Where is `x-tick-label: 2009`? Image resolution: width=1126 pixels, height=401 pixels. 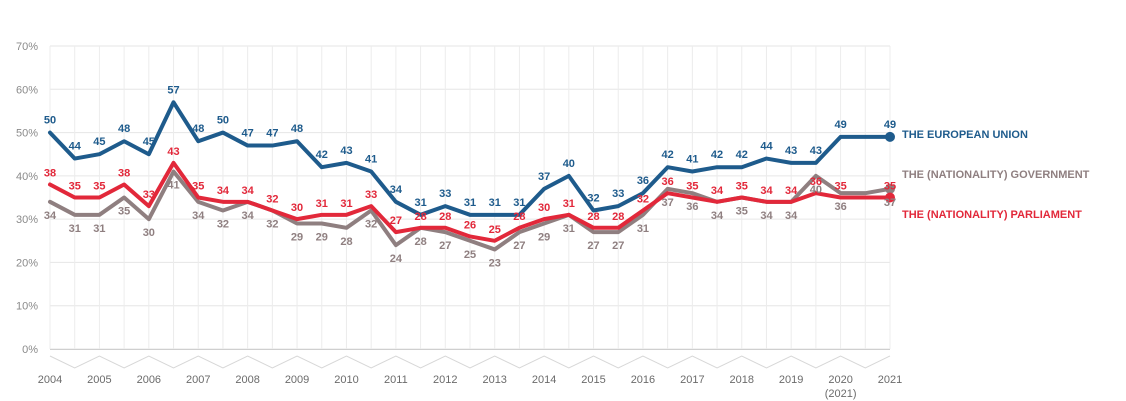
x-tick-label: 2009 is located at coordinates (297, 380).